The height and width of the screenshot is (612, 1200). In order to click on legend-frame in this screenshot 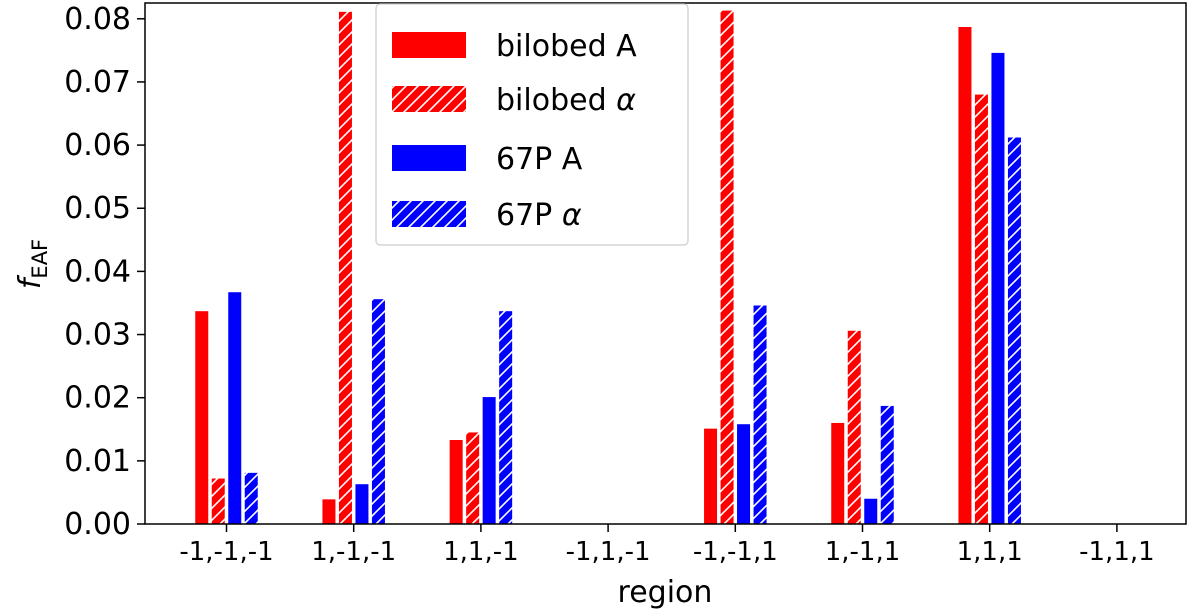, I will do `click(532, 124)`.